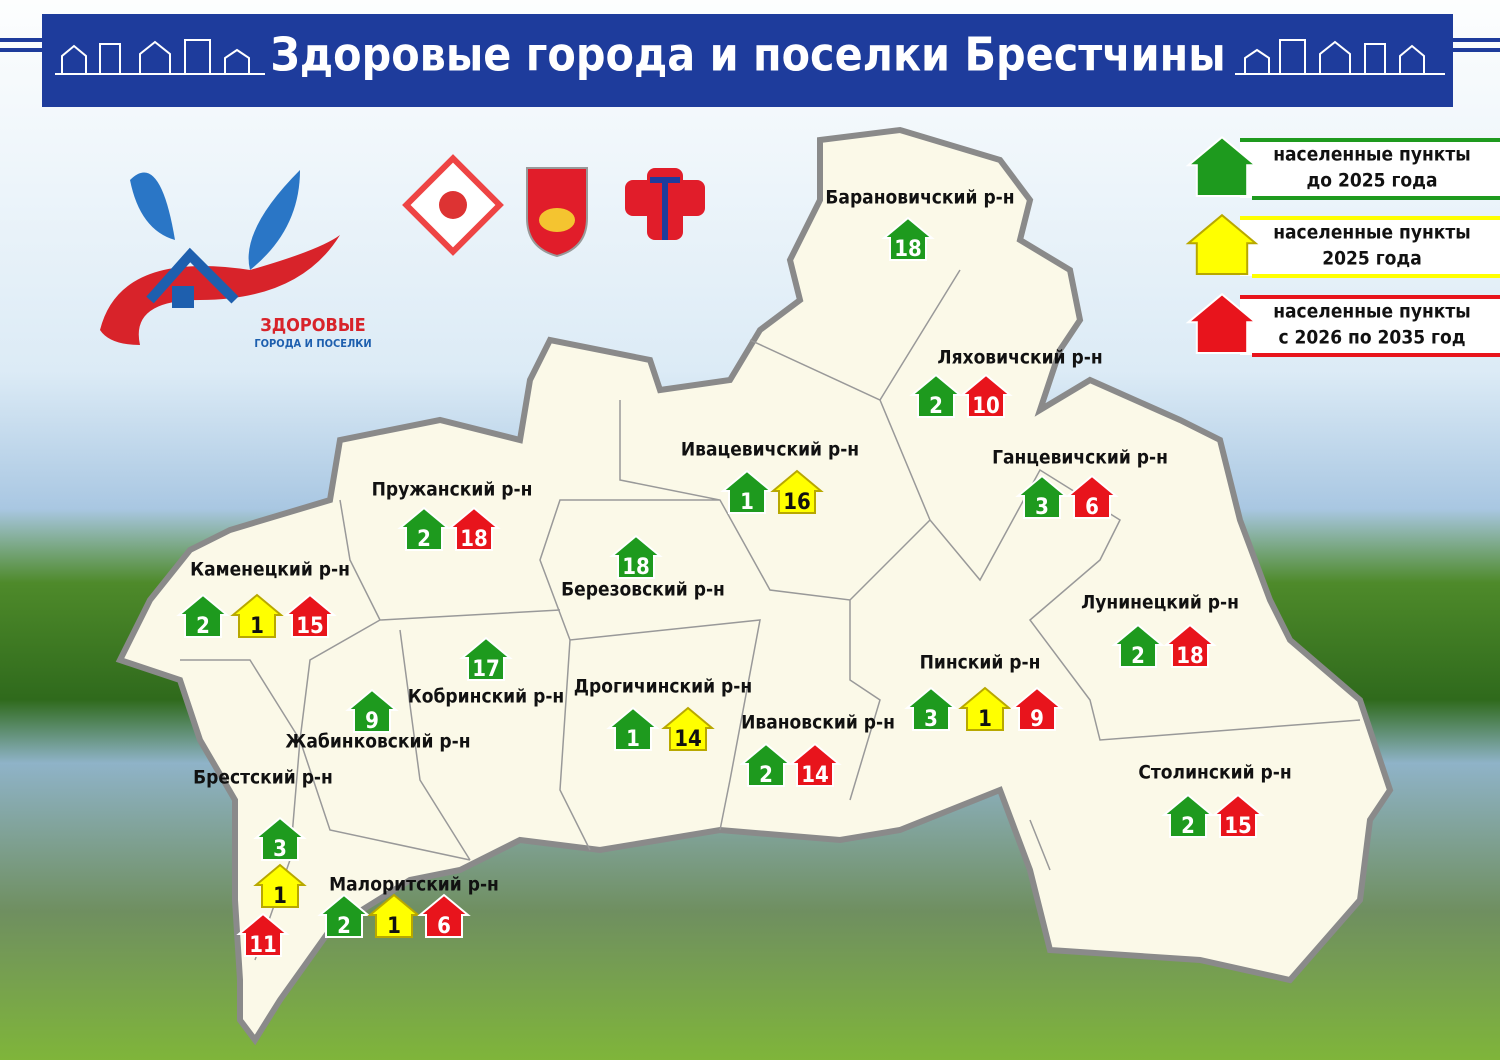 The height and width of the screenshot is (1060, 1500). I want to click on settlement-count: 11, so click(263, 945).